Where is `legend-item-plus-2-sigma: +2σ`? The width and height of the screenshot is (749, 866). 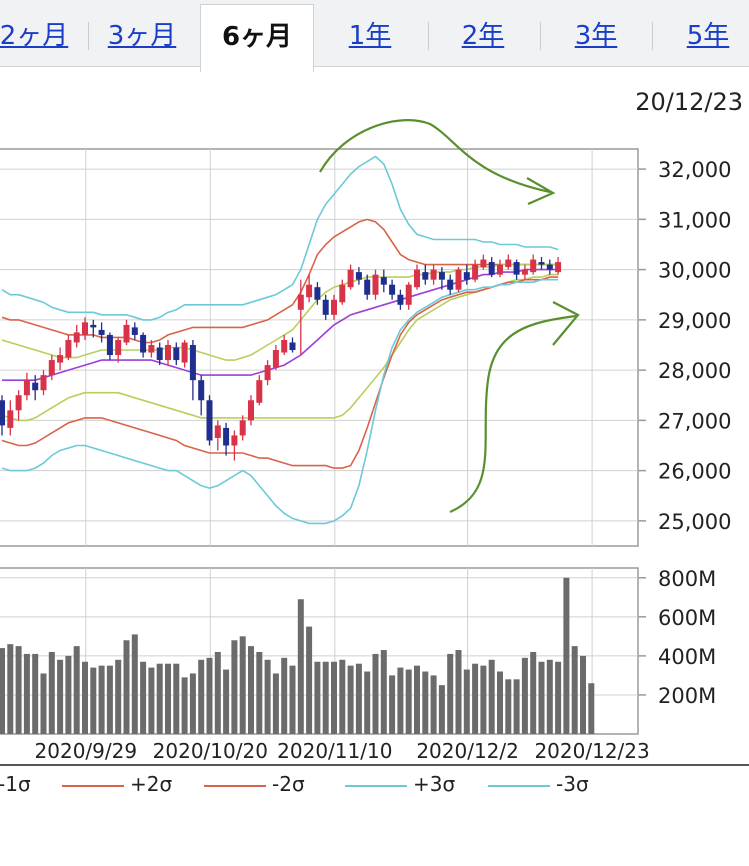
legend-item-plus-2-sigma: +2σ is located at coordinates (117, 784).